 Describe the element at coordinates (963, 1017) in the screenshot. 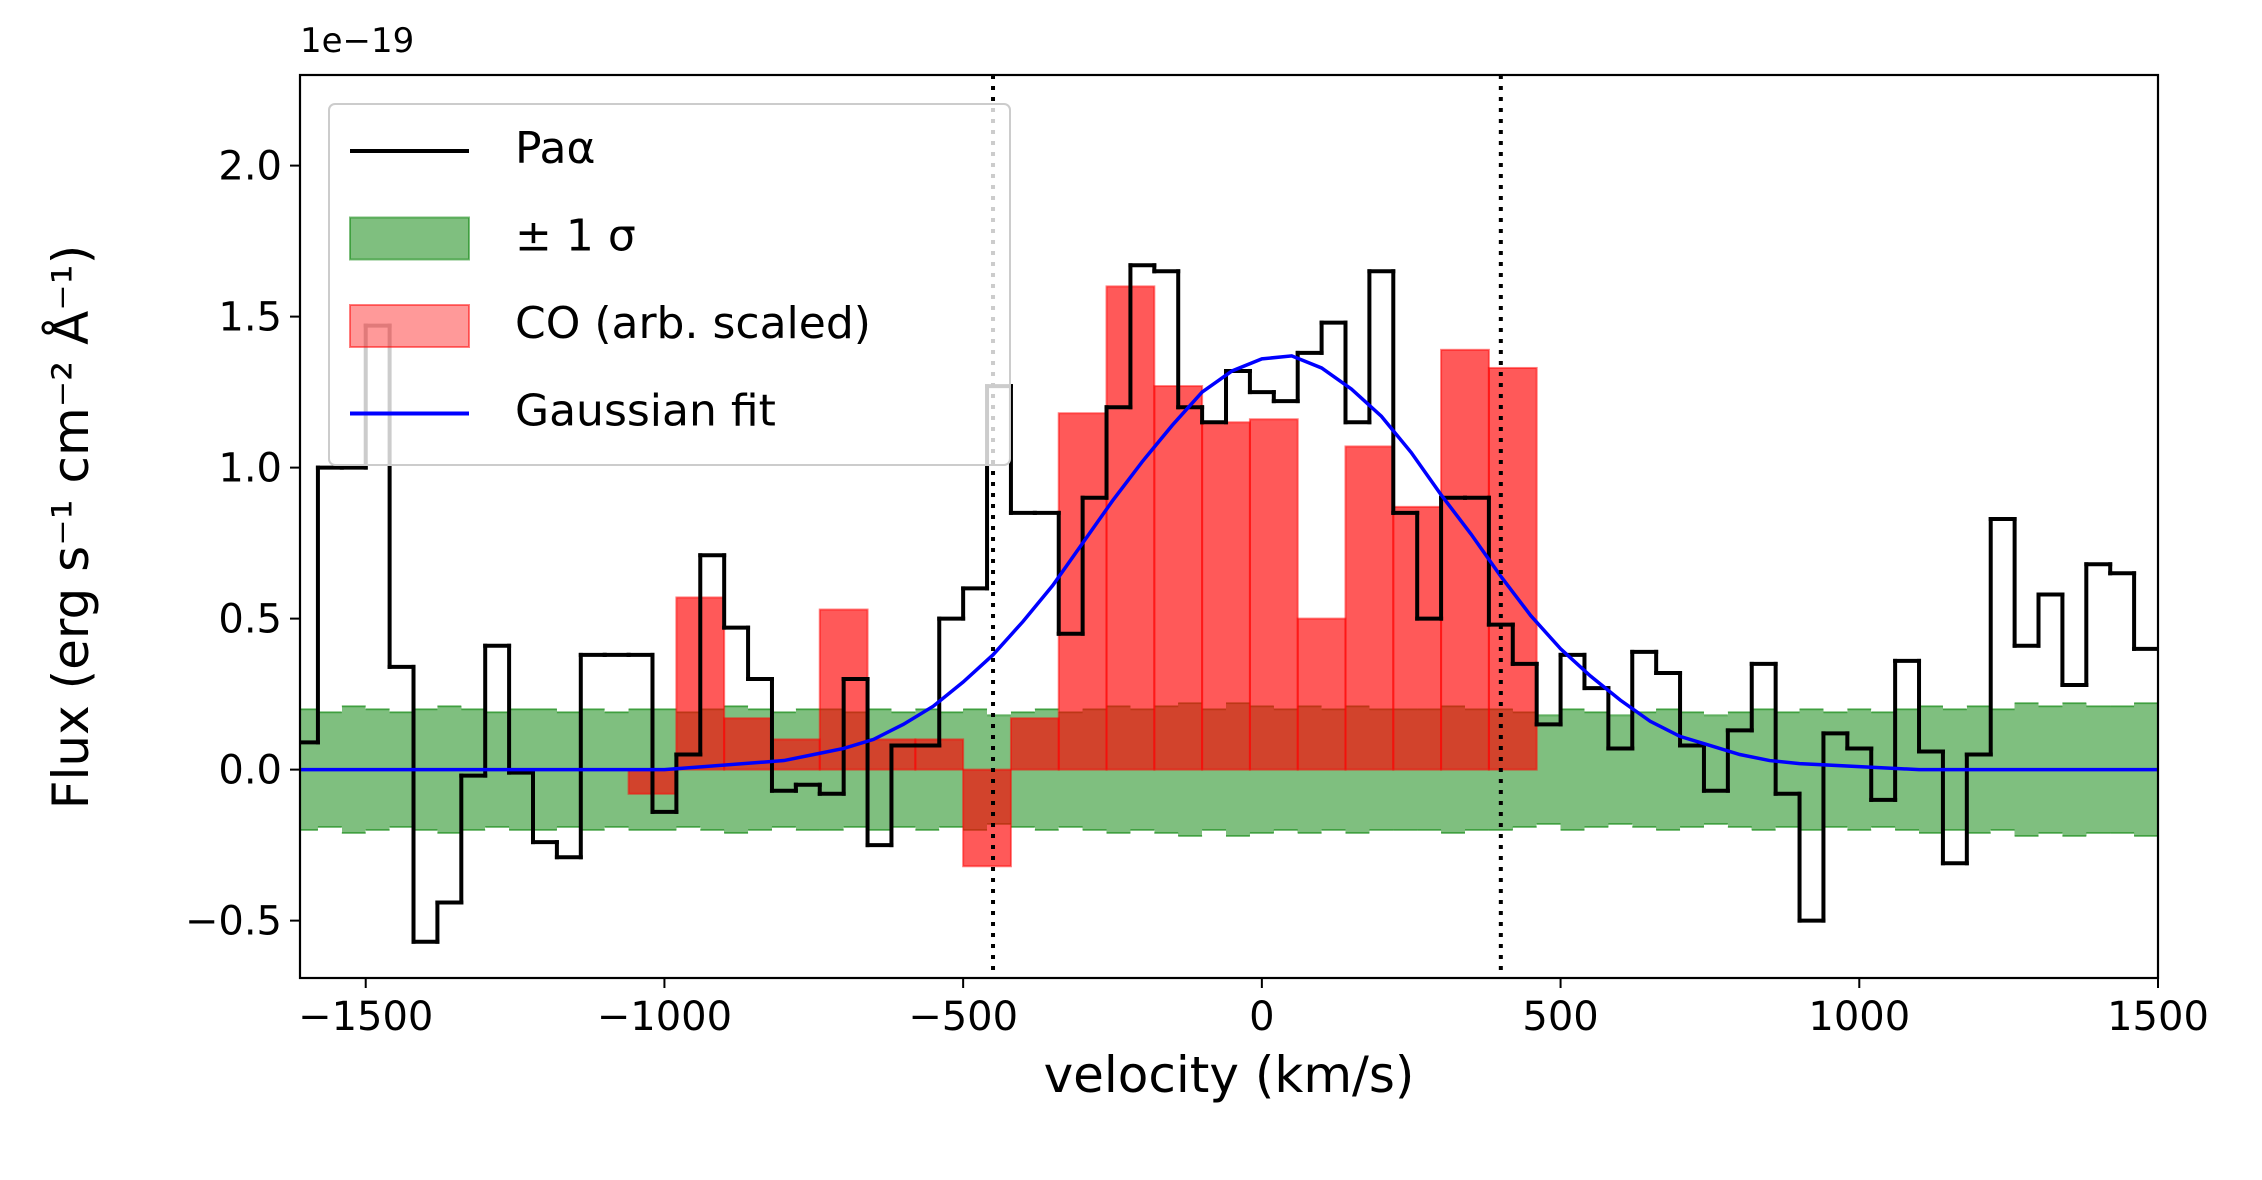

I see `x-tick-label: −500` at that location.